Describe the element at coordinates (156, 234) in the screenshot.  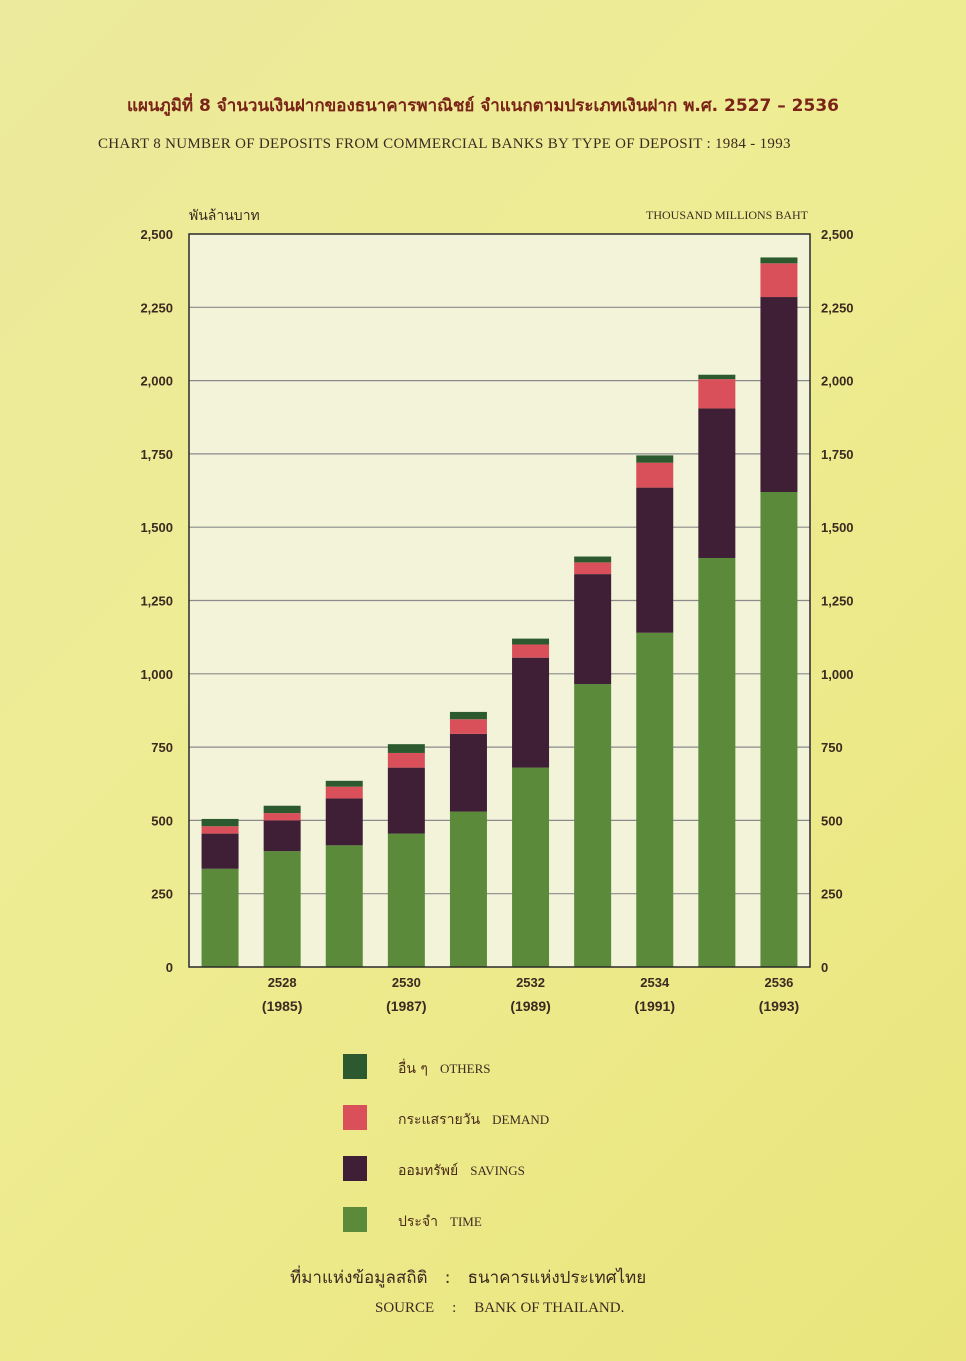
I see `y-tick-label-left: 2,500` at that location.